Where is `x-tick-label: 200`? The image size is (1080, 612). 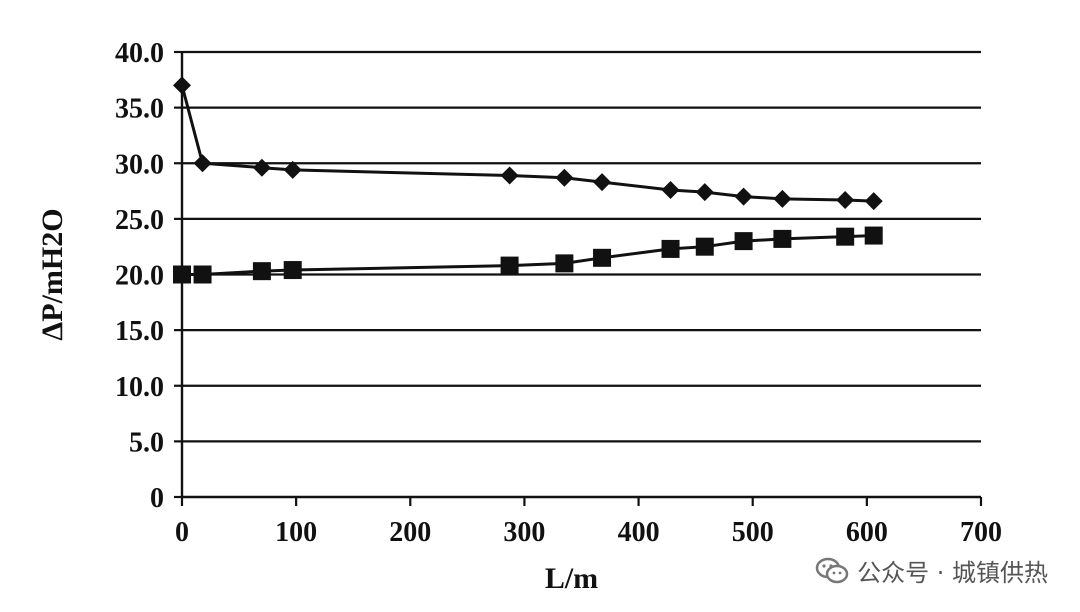 x-tick-label: 200 is located at coordinates (410, 532).